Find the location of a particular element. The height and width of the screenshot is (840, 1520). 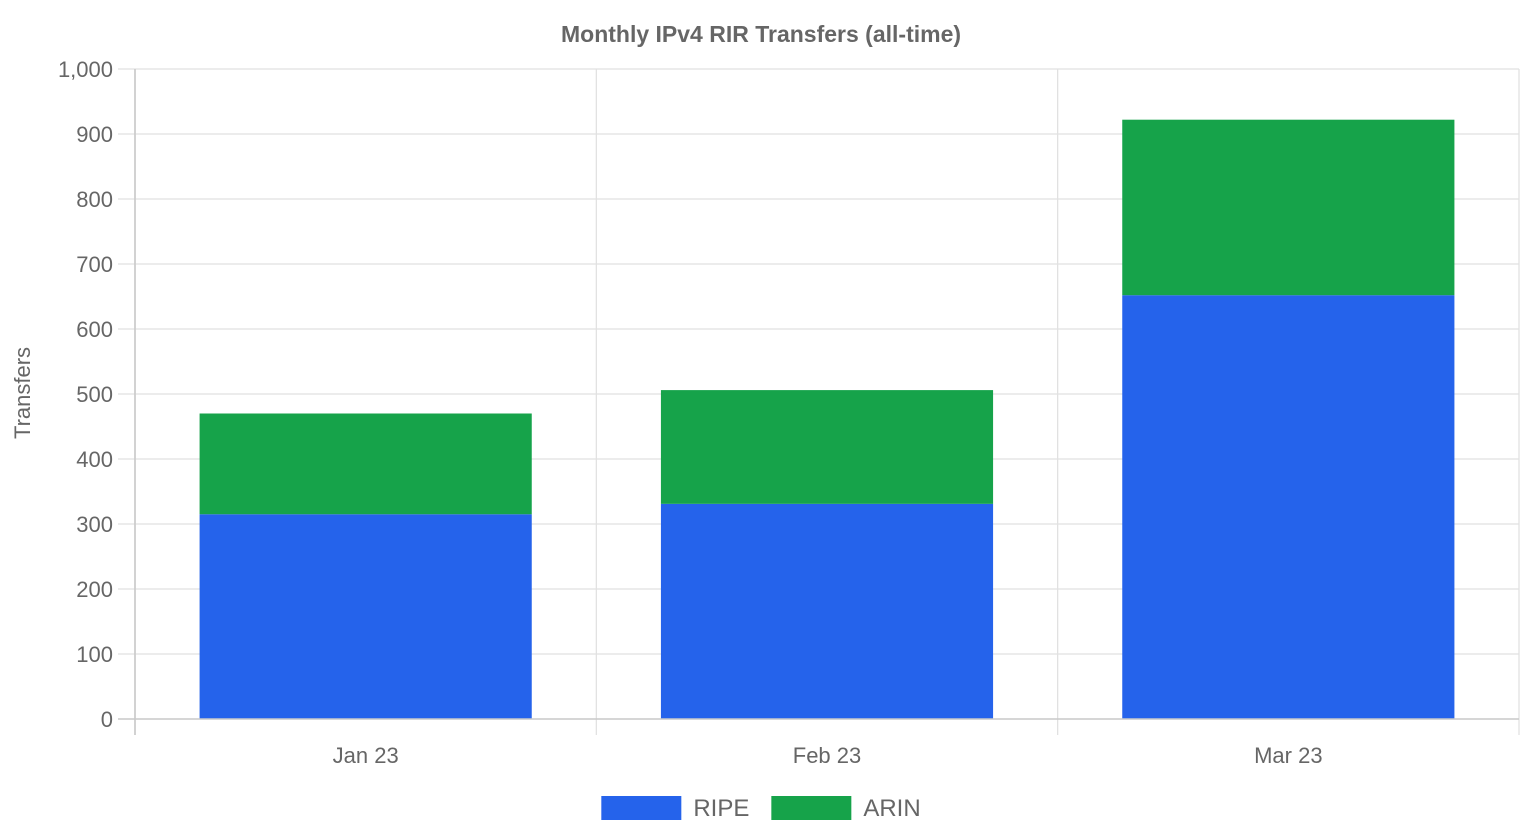

y-axis-title: Transfers is located at coordinates (22, 393).